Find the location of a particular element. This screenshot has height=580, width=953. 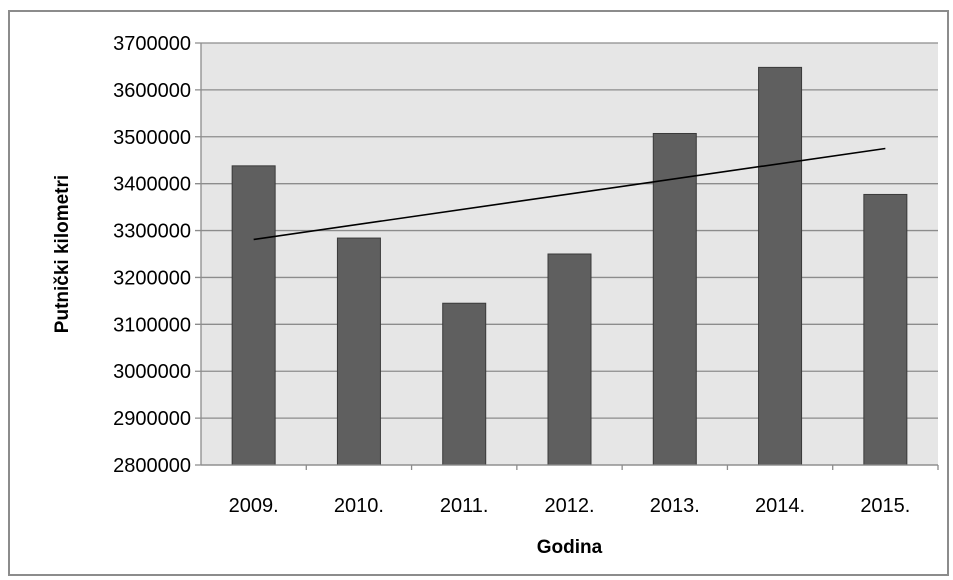

y-tick-label: 3300000 is located at coordinates (152, 232).